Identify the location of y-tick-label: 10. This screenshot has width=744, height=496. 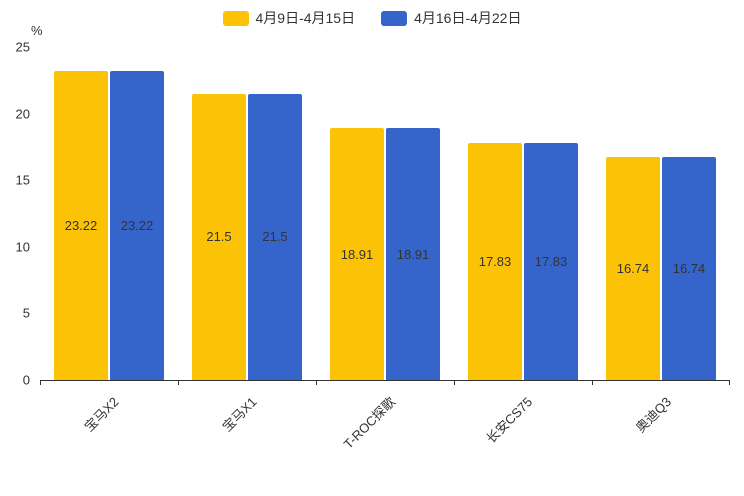
(22, 247).